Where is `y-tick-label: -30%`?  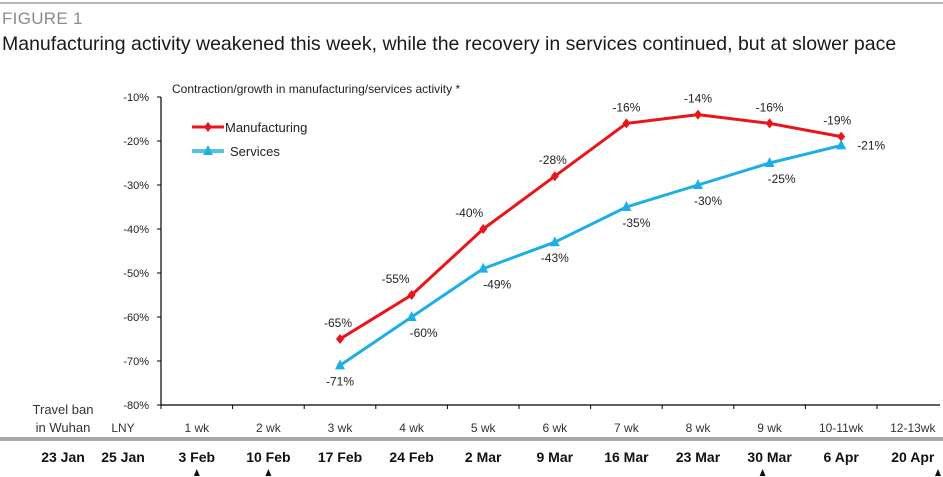 y-tick-label: -30% is located at coordinates (136, 186).